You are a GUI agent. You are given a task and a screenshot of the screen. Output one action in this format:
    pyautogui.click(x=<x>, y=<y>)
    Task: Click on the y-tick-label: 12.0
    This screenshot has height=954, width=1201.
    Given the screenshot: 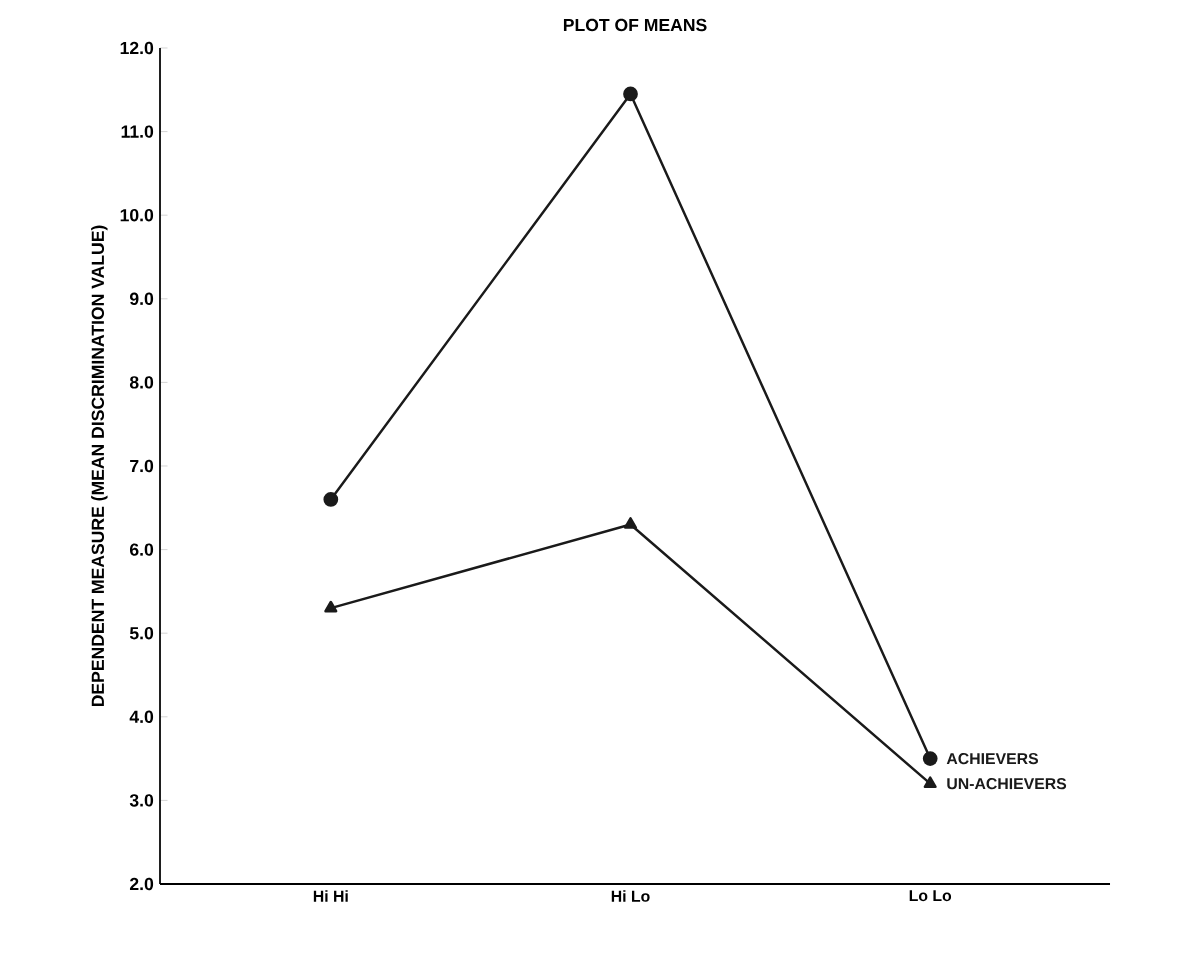 What is the action you would take?
    pyautogui.click(x=137, y=48)
    